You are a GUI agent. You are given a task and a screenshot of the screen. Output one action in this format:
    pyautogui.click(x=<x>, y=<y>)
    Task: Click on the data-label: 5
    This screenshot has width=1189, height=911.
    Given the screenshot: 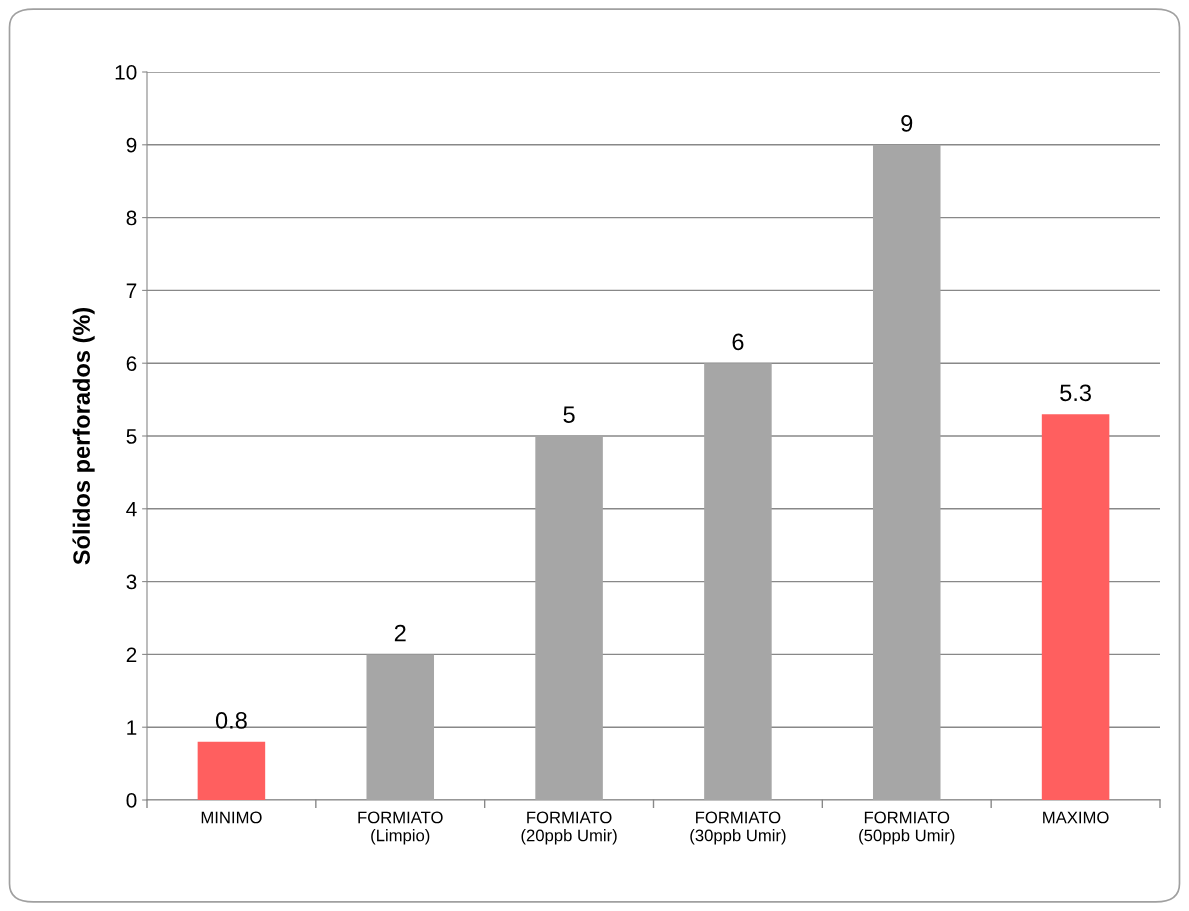 What is the action you would take?
    pyautogui.click(x=569, y=414)
    